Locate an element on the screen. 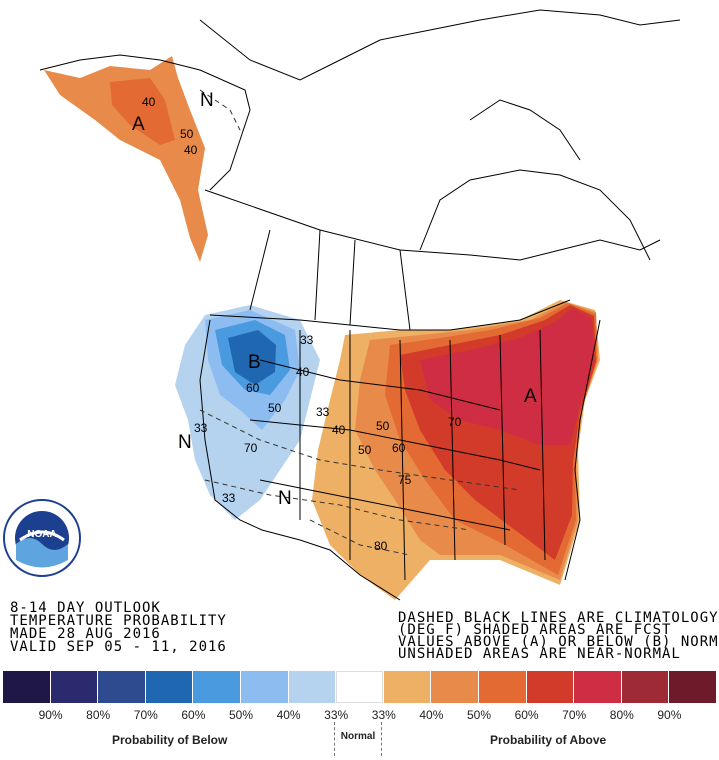  below-caption: Probability of Below is located at coordinates (170, 740).